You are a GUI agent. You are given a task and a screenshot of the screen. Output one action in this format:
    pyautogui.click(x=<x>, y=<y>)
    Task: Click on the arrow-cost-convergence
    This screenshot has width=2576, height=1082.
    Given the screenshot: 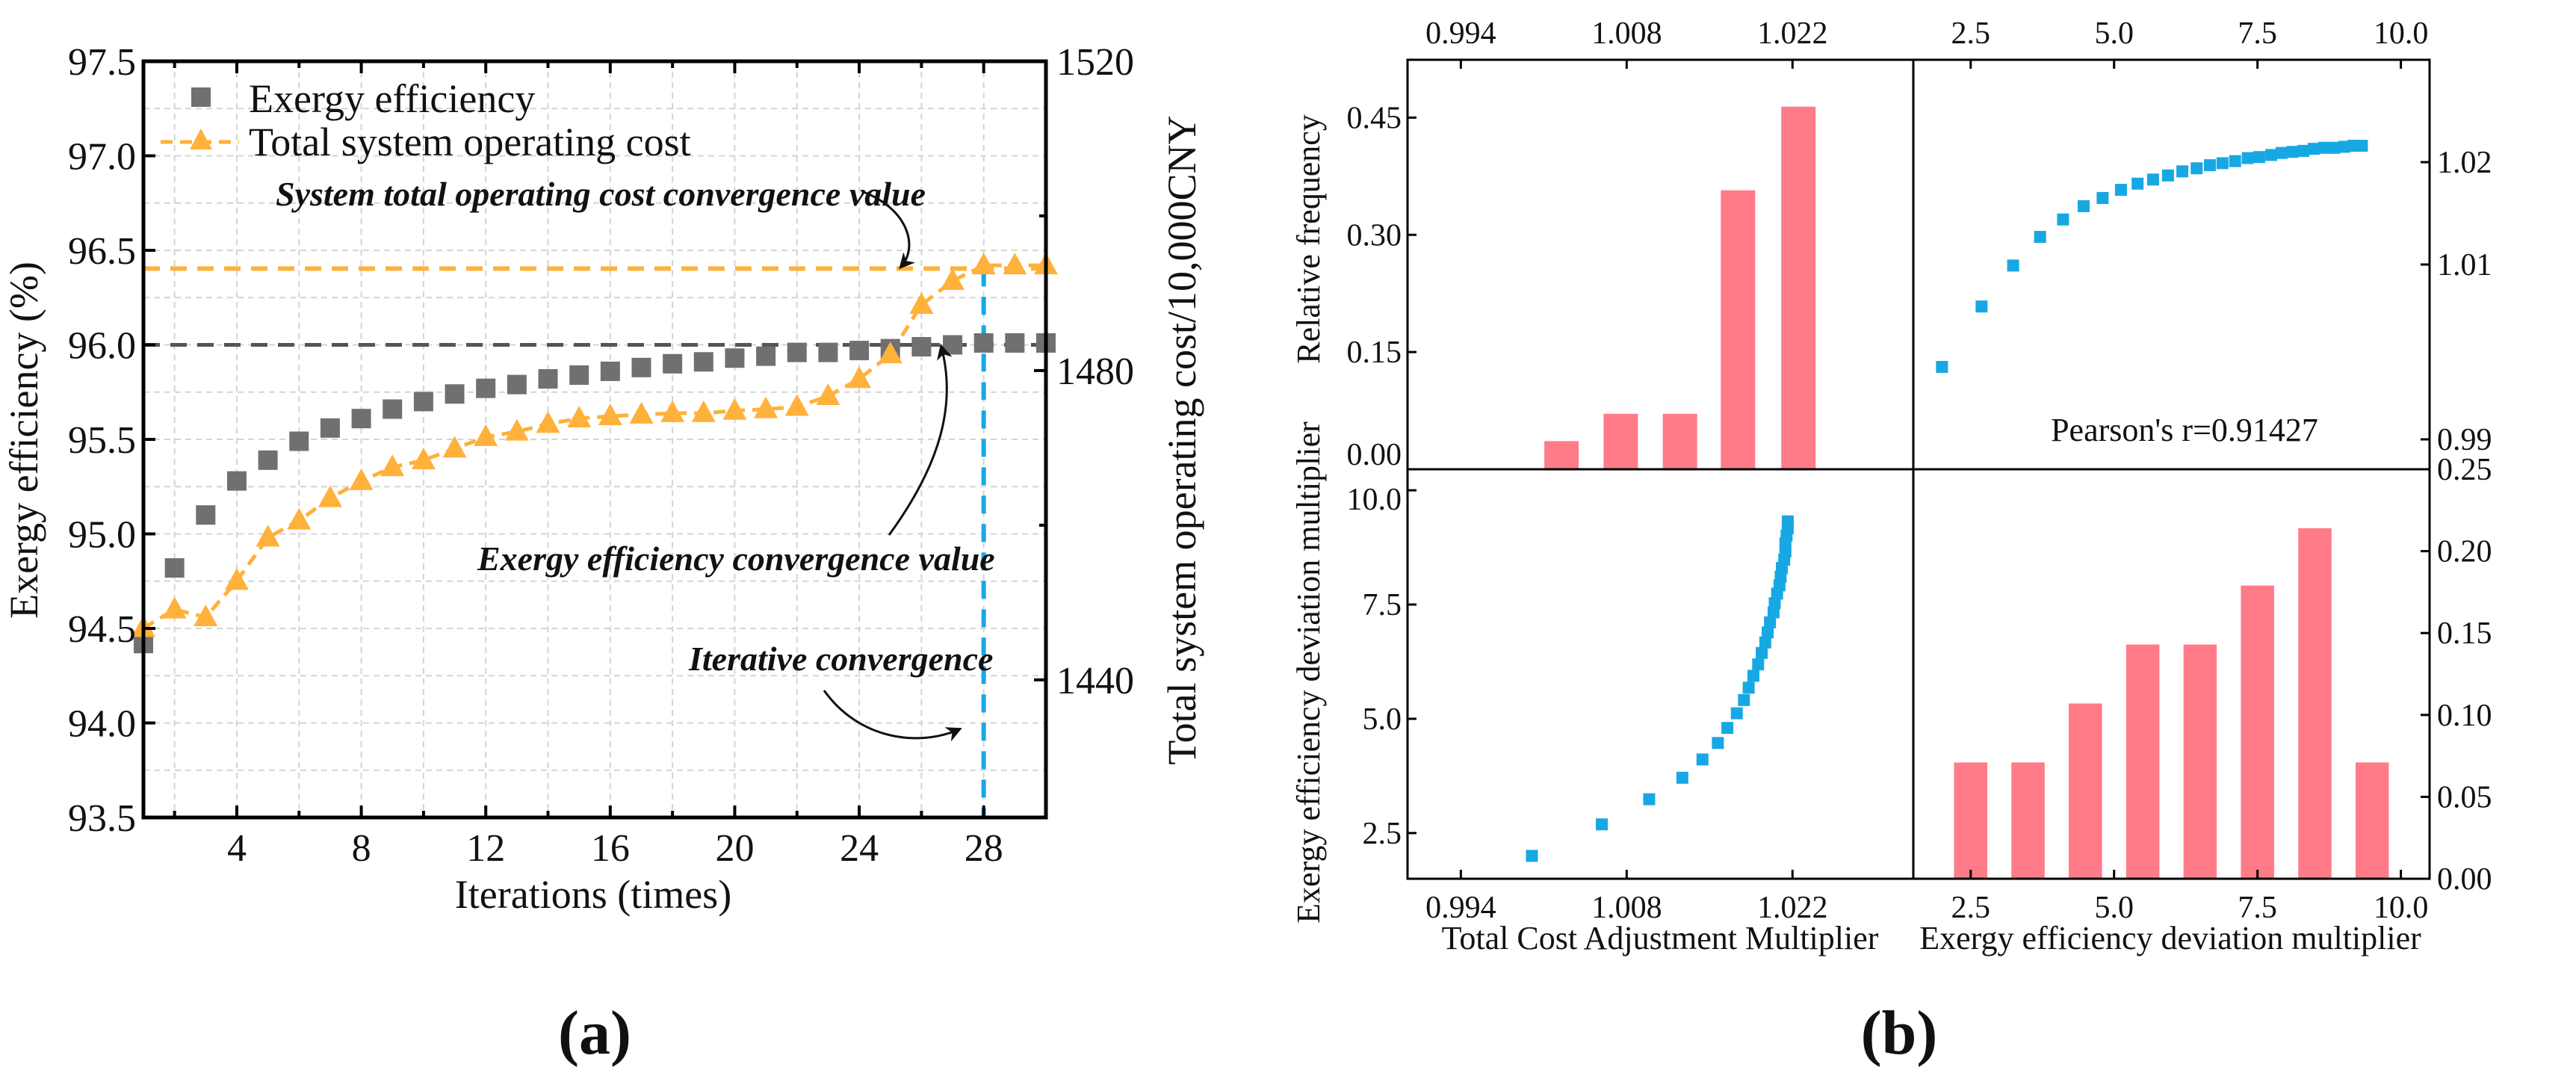 What is the action you would take?
    pyautogui.click(x=889, y=231)
    